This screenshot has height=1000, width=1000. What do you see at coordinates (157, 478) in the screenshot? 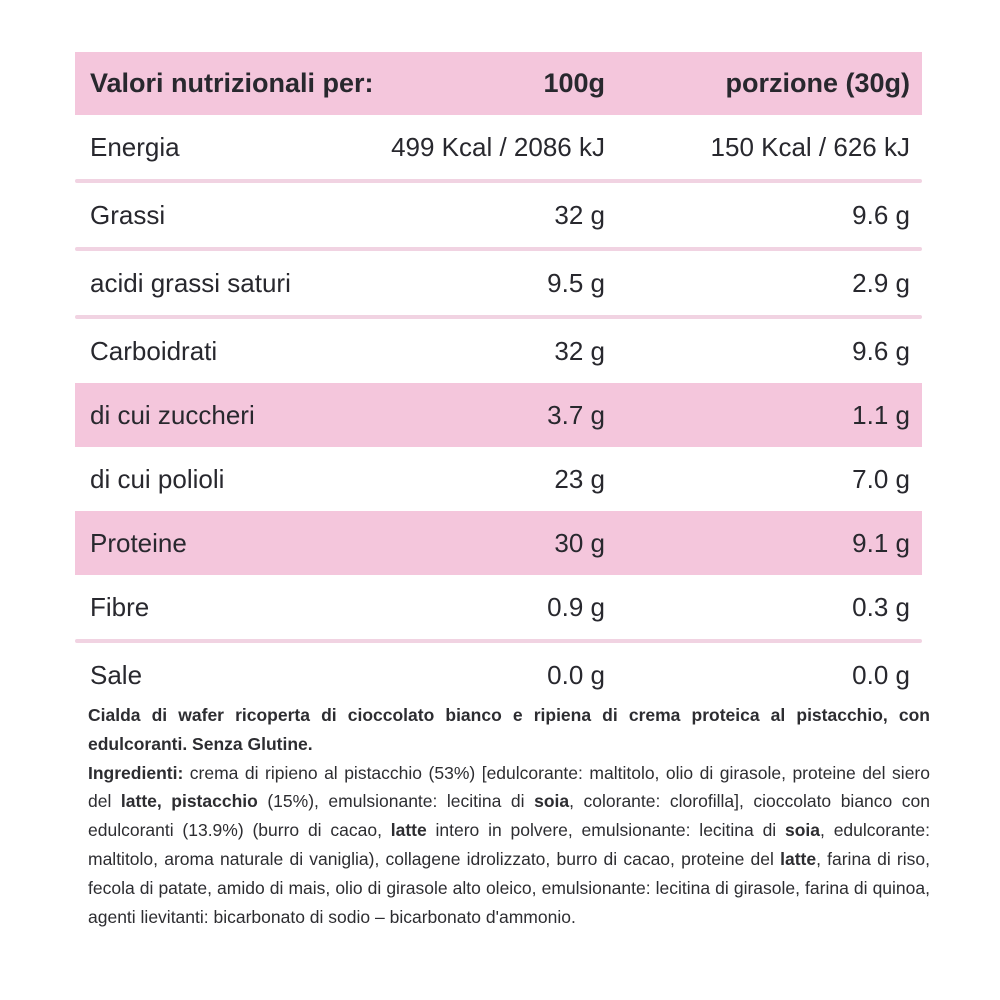
I see `row-label: di cui polioli` at bounding box center [157, 478].